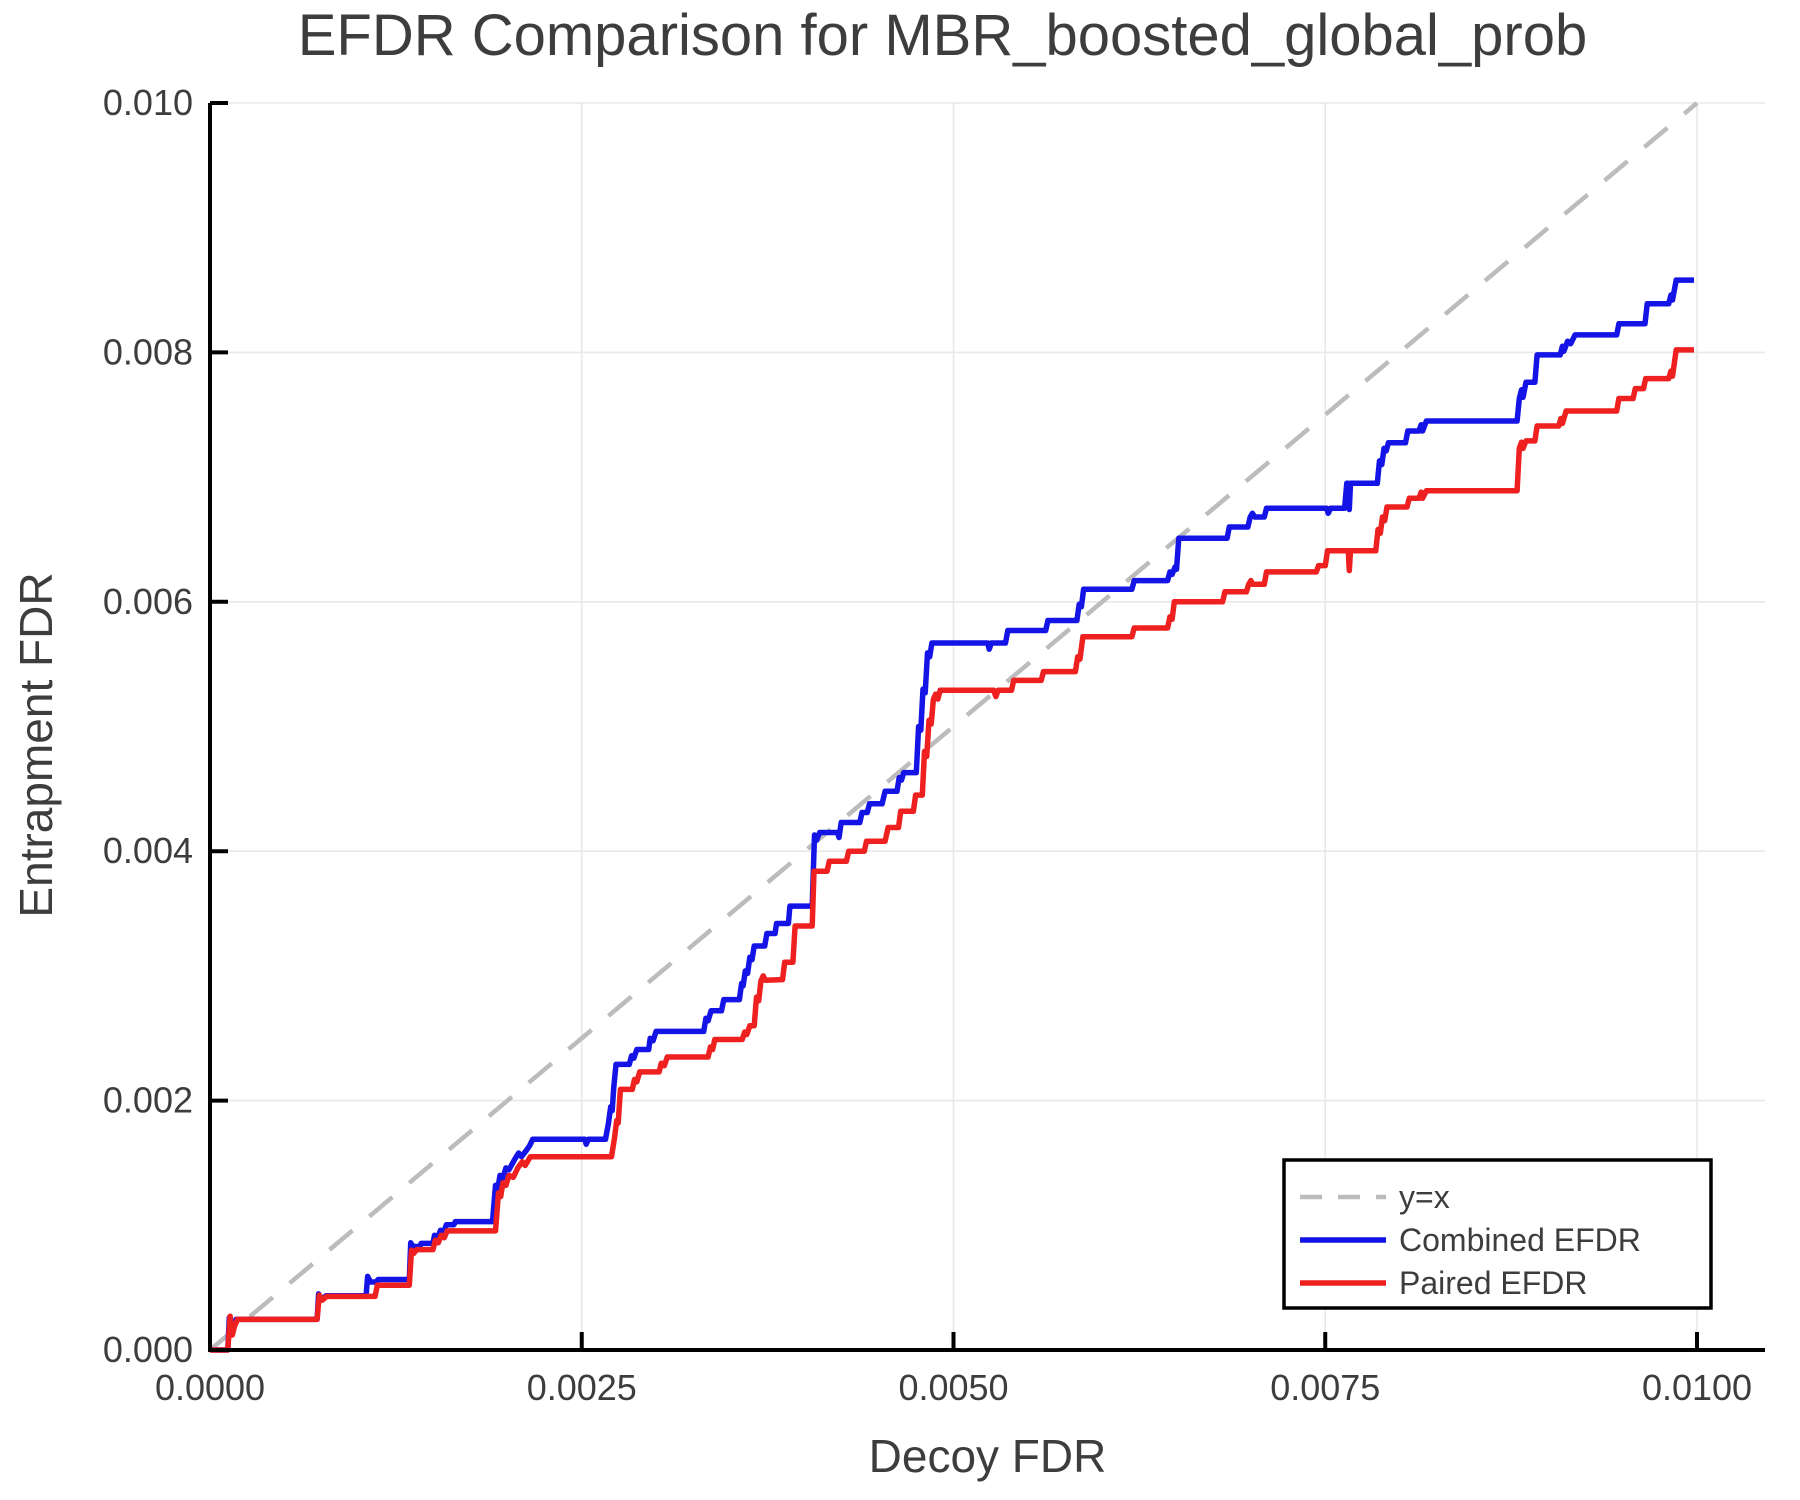  Describe the element at coordinates (988, 1456) in the screenshot. I see `x-axis-label: Decoy FDR` at that location.